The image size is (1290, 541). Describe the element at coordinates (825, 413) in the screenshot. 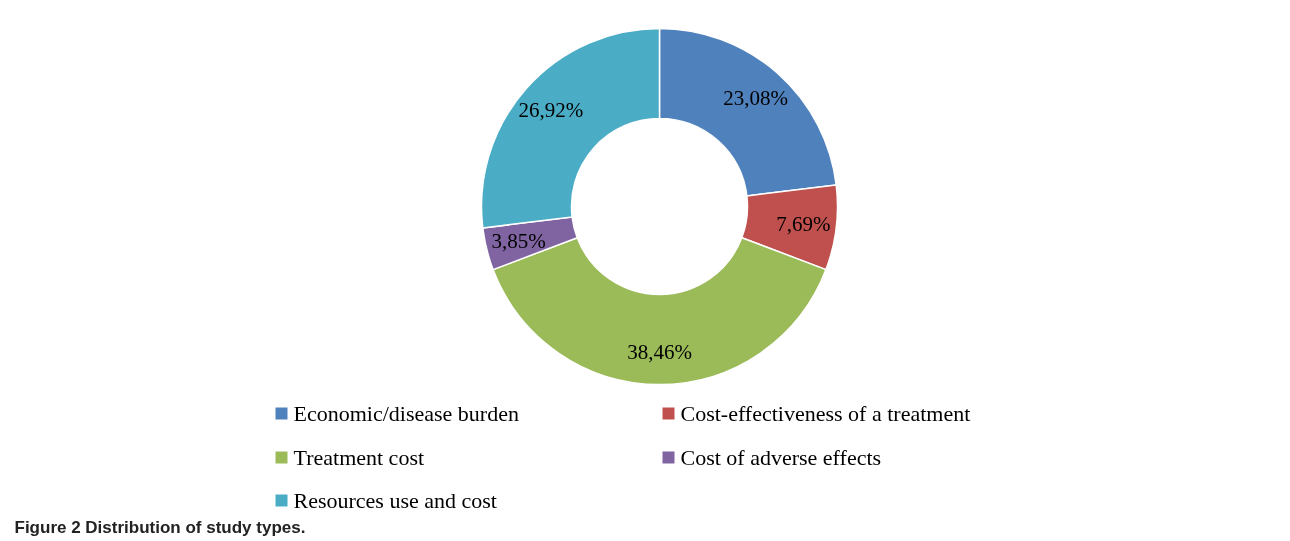

I see `legend-label: Cost-effectiveness of a treatment` at that location.